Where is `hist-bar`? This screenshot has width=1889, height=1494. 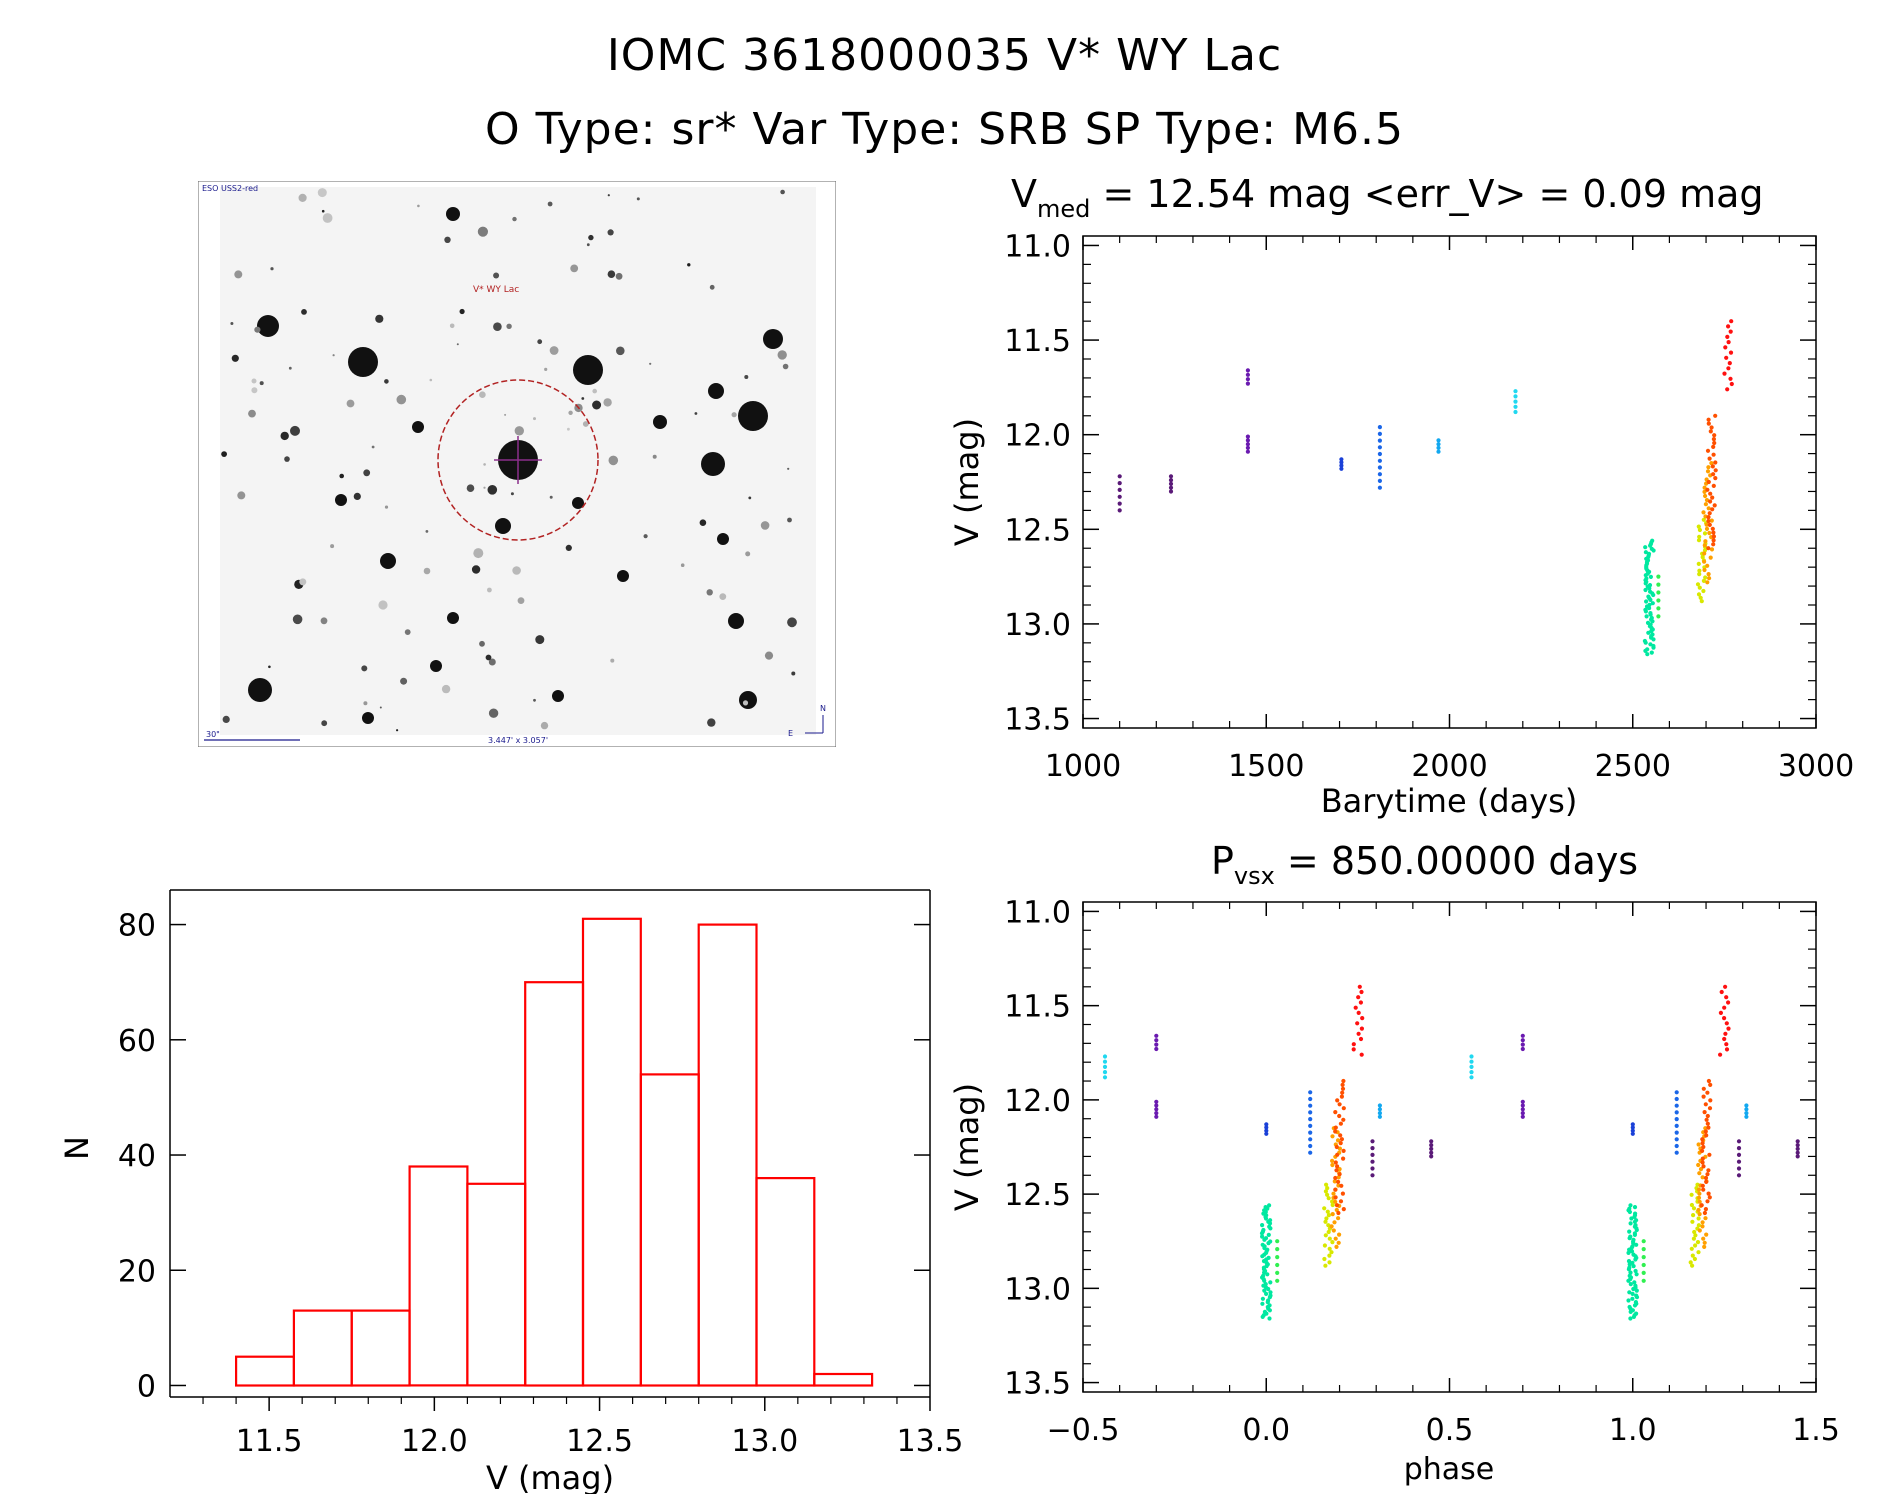 hist-bar is located at coordinates (785, 1281).